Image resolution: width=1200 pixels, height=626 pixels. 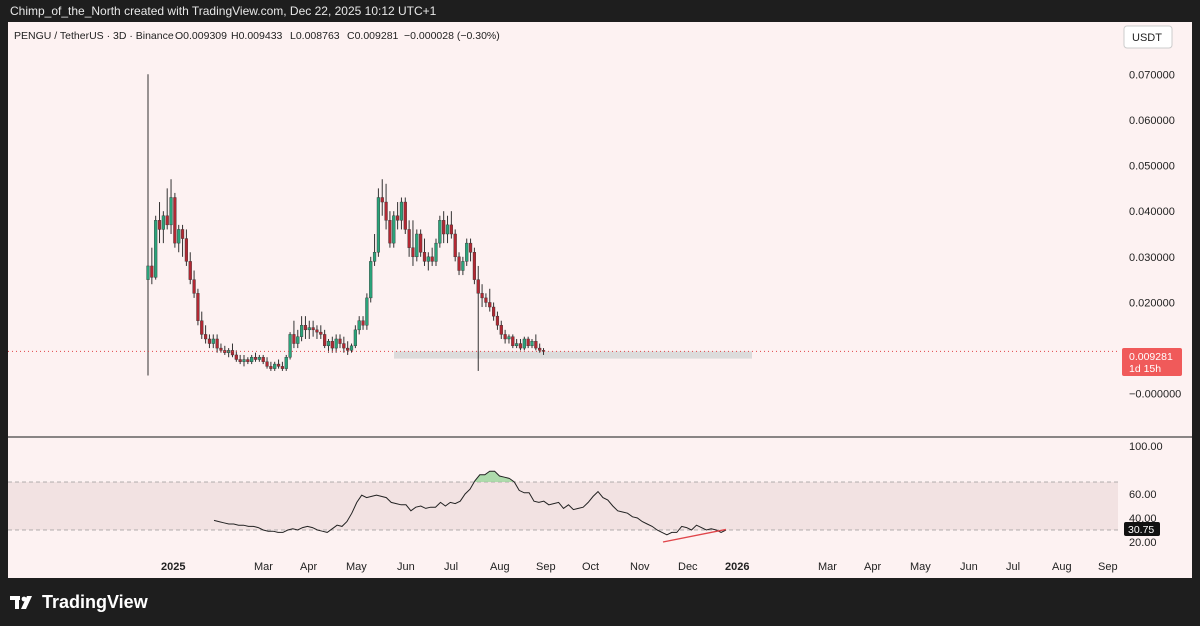 I want to click on rsi-axis-tick: 20.00, so click(x=1143, y=543).